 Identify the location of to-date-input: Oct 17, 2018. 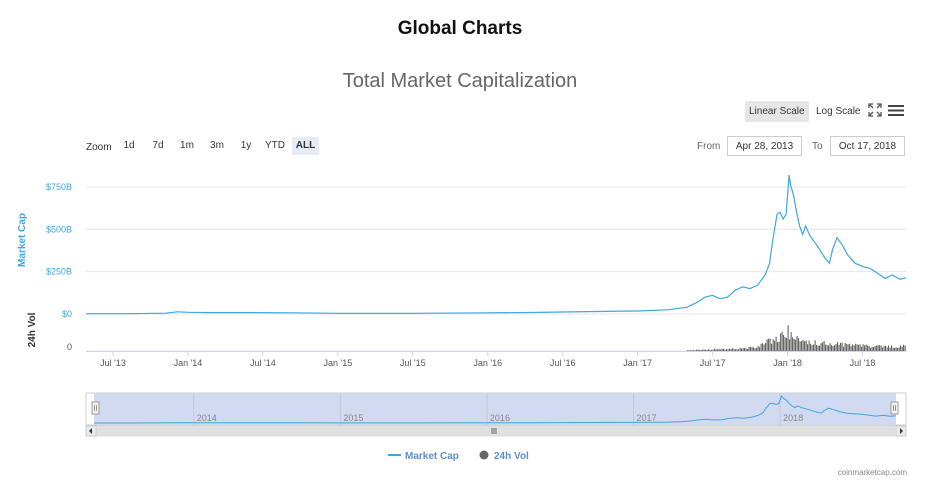
(867, 146).